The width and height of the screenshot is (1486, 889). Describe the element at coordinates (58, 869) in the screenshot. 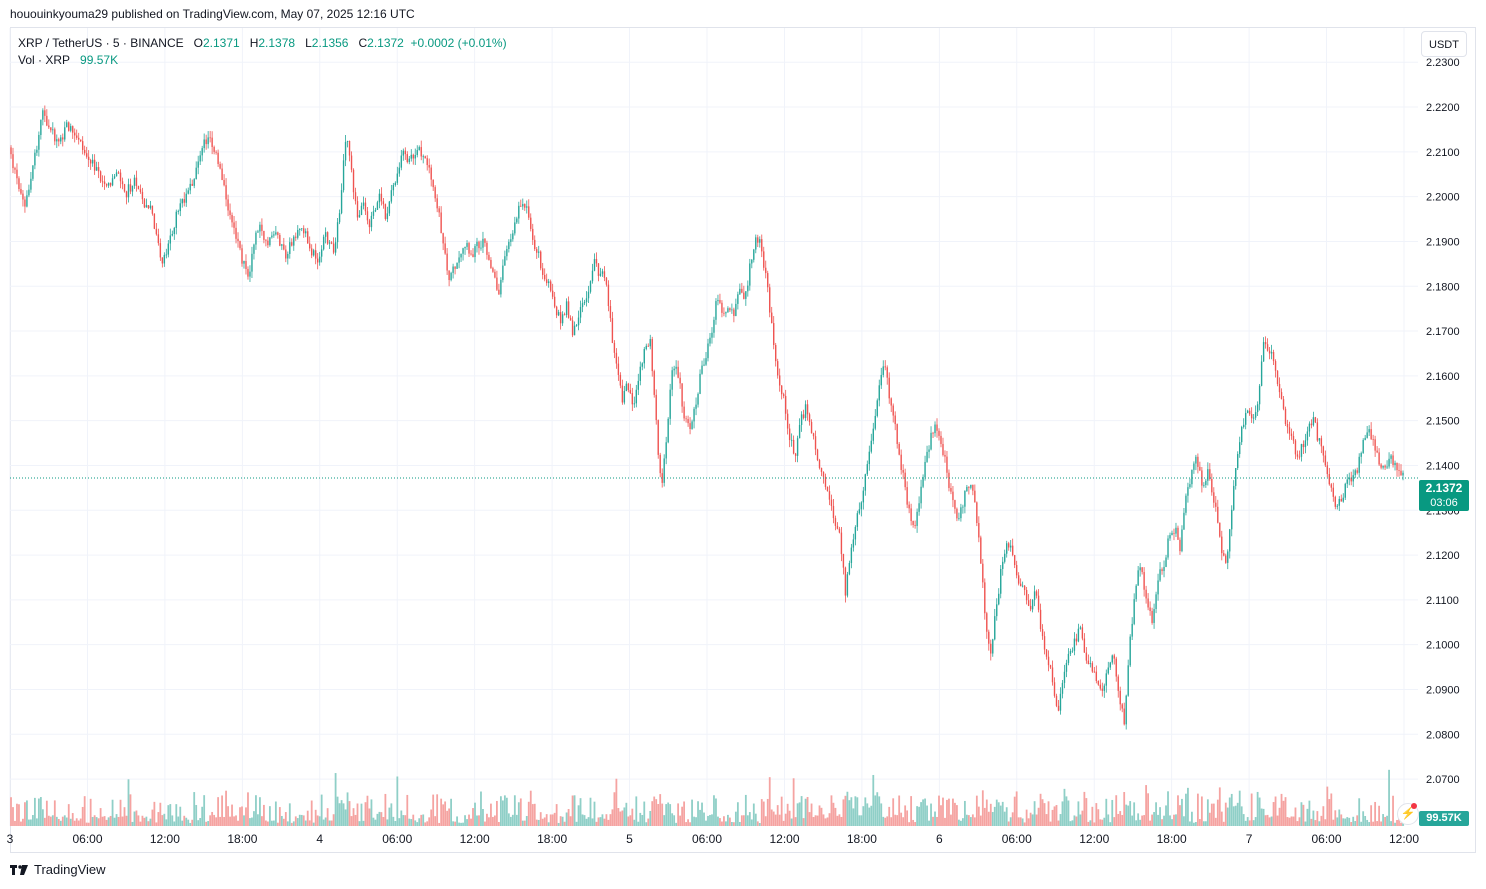

I see `footer: TradingView` at that location.